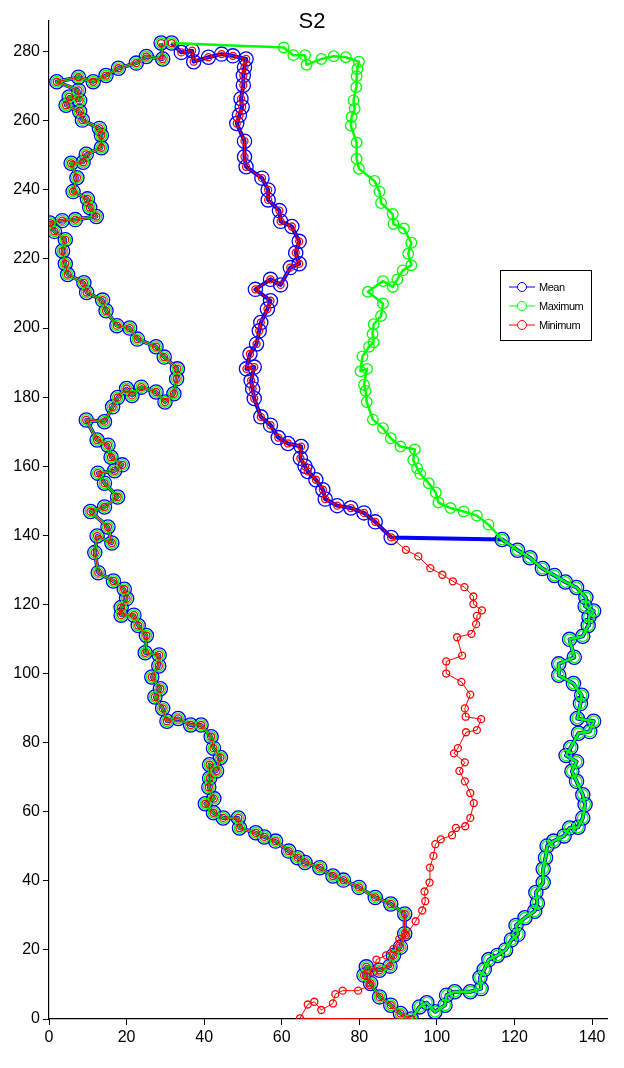 The image size is (624, 1068). Describe the element at coordinates (27, 258) in the screenshot. I see `y-tick-label: 220` at that location.